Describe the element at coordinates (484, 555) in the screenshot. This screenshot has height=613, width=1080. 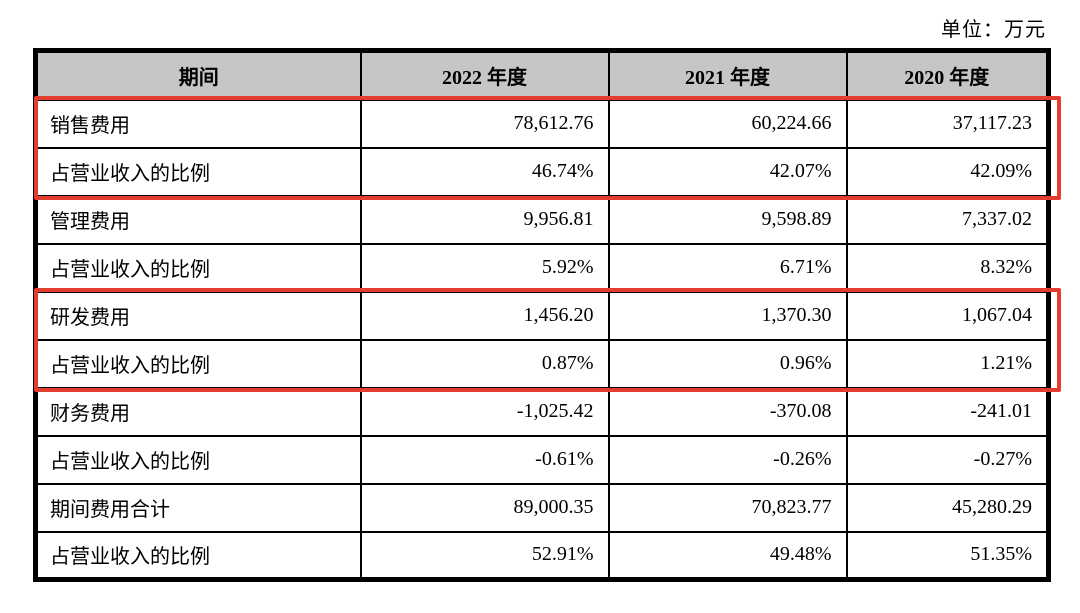
I see `cell-2022: 52.91%` at that location.